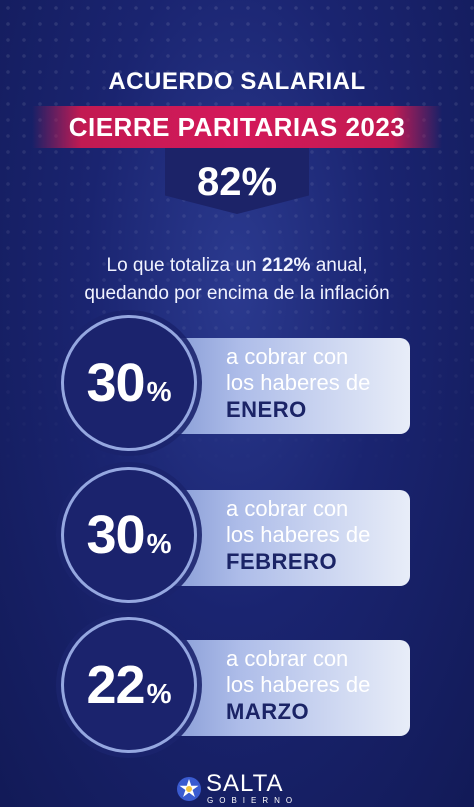 The width and height of the screenshot is (474, 807). What do you see at coordinates (237, 265) in the screenshot?
I see `summary-line-1: Lo que totaliza un 212% anual,` at bounding box center [237, 265].